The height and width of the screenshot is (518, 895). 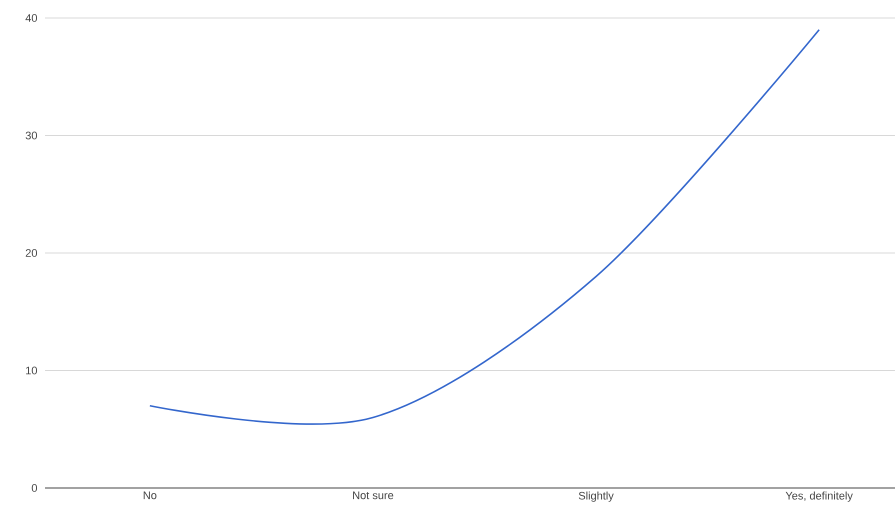 I want to click on y-tick-label: 10, so click(x=32, y=370).